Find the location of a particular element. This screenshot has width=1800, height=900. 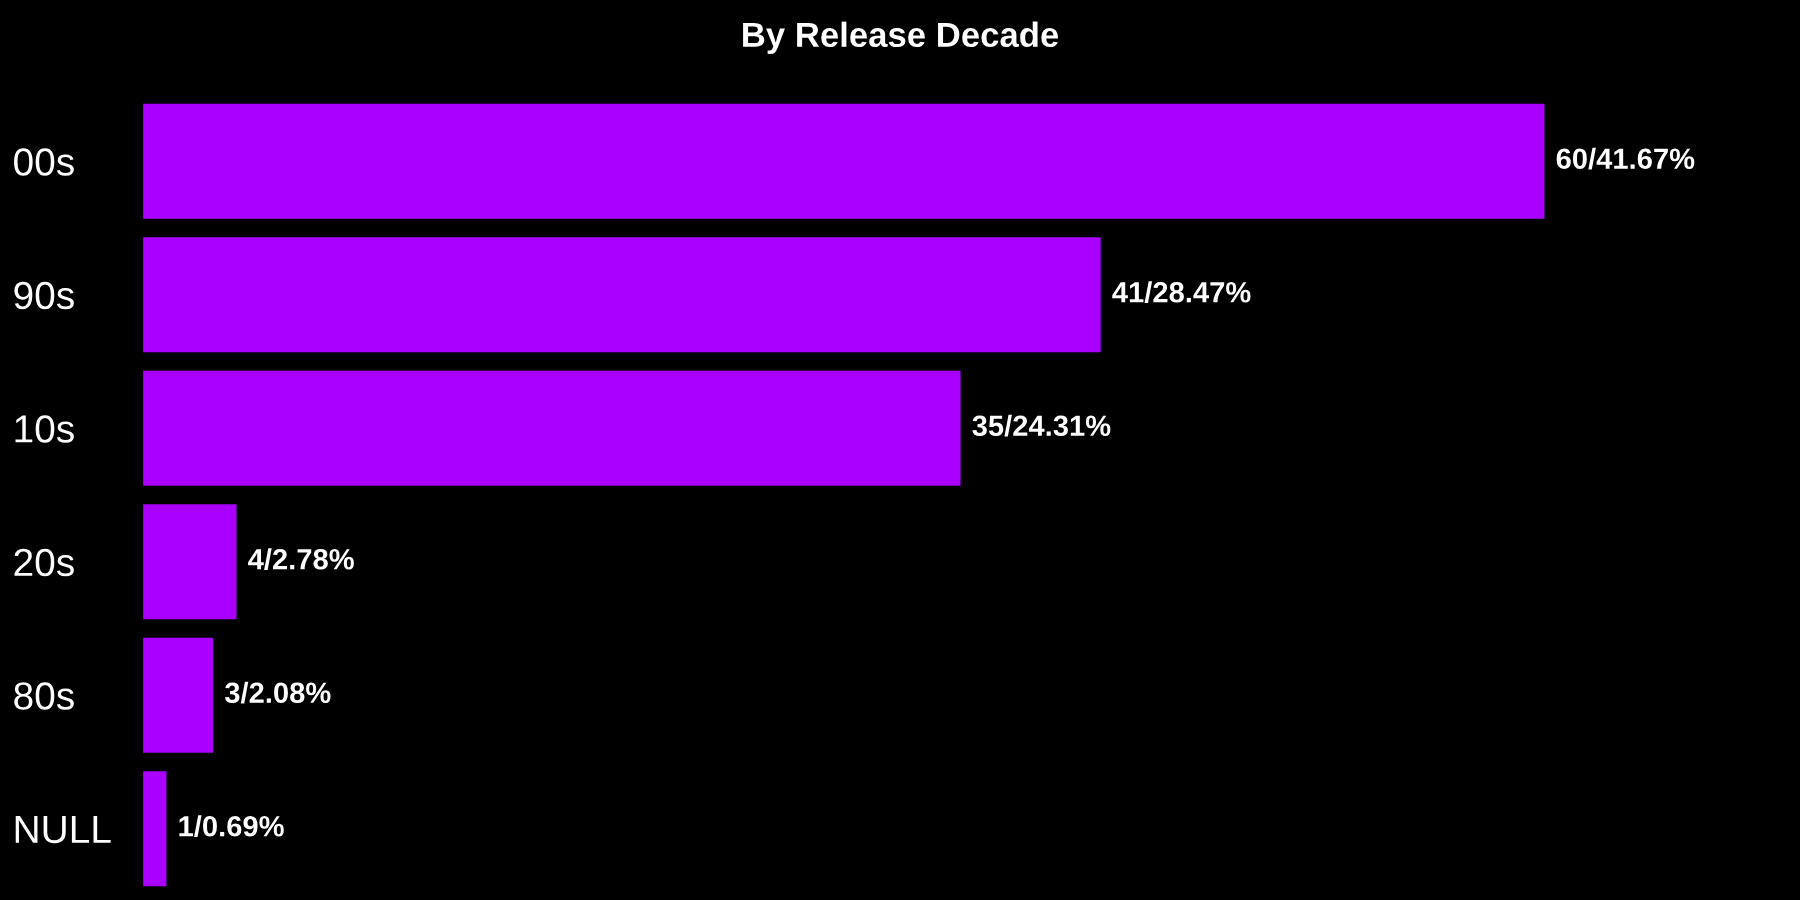

chart-title: By Release Decade is located at coordinates (901, 37).